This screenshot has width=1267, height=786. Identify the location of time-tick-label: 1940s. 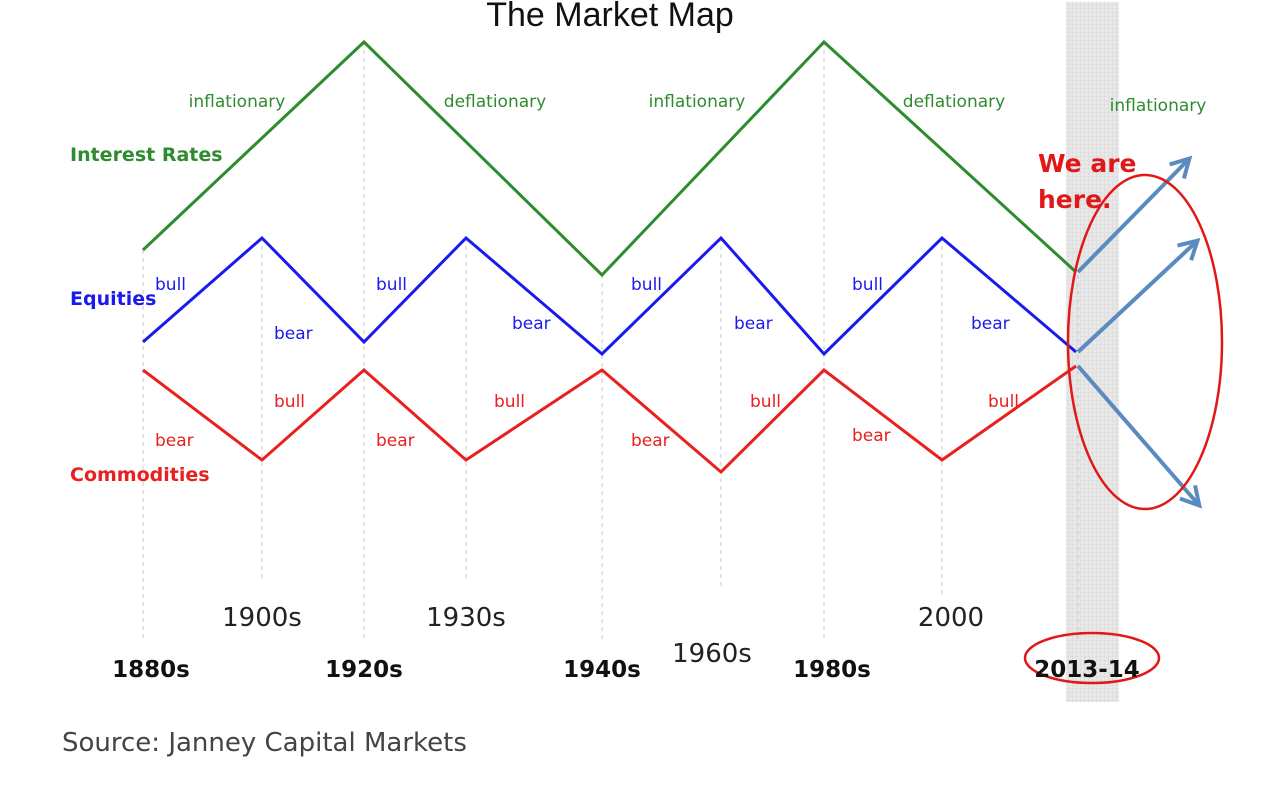
(602, 670).